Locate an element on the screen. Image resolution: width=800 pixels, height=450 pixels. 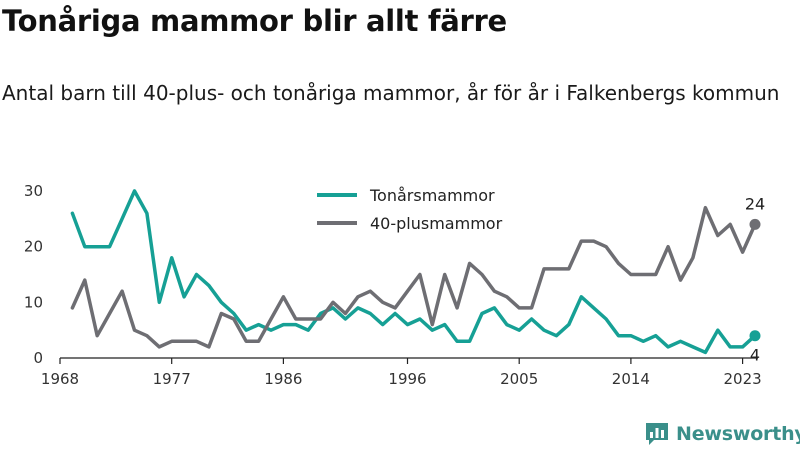
x-tick-label: 1968 is located at coordinates (60, 379).